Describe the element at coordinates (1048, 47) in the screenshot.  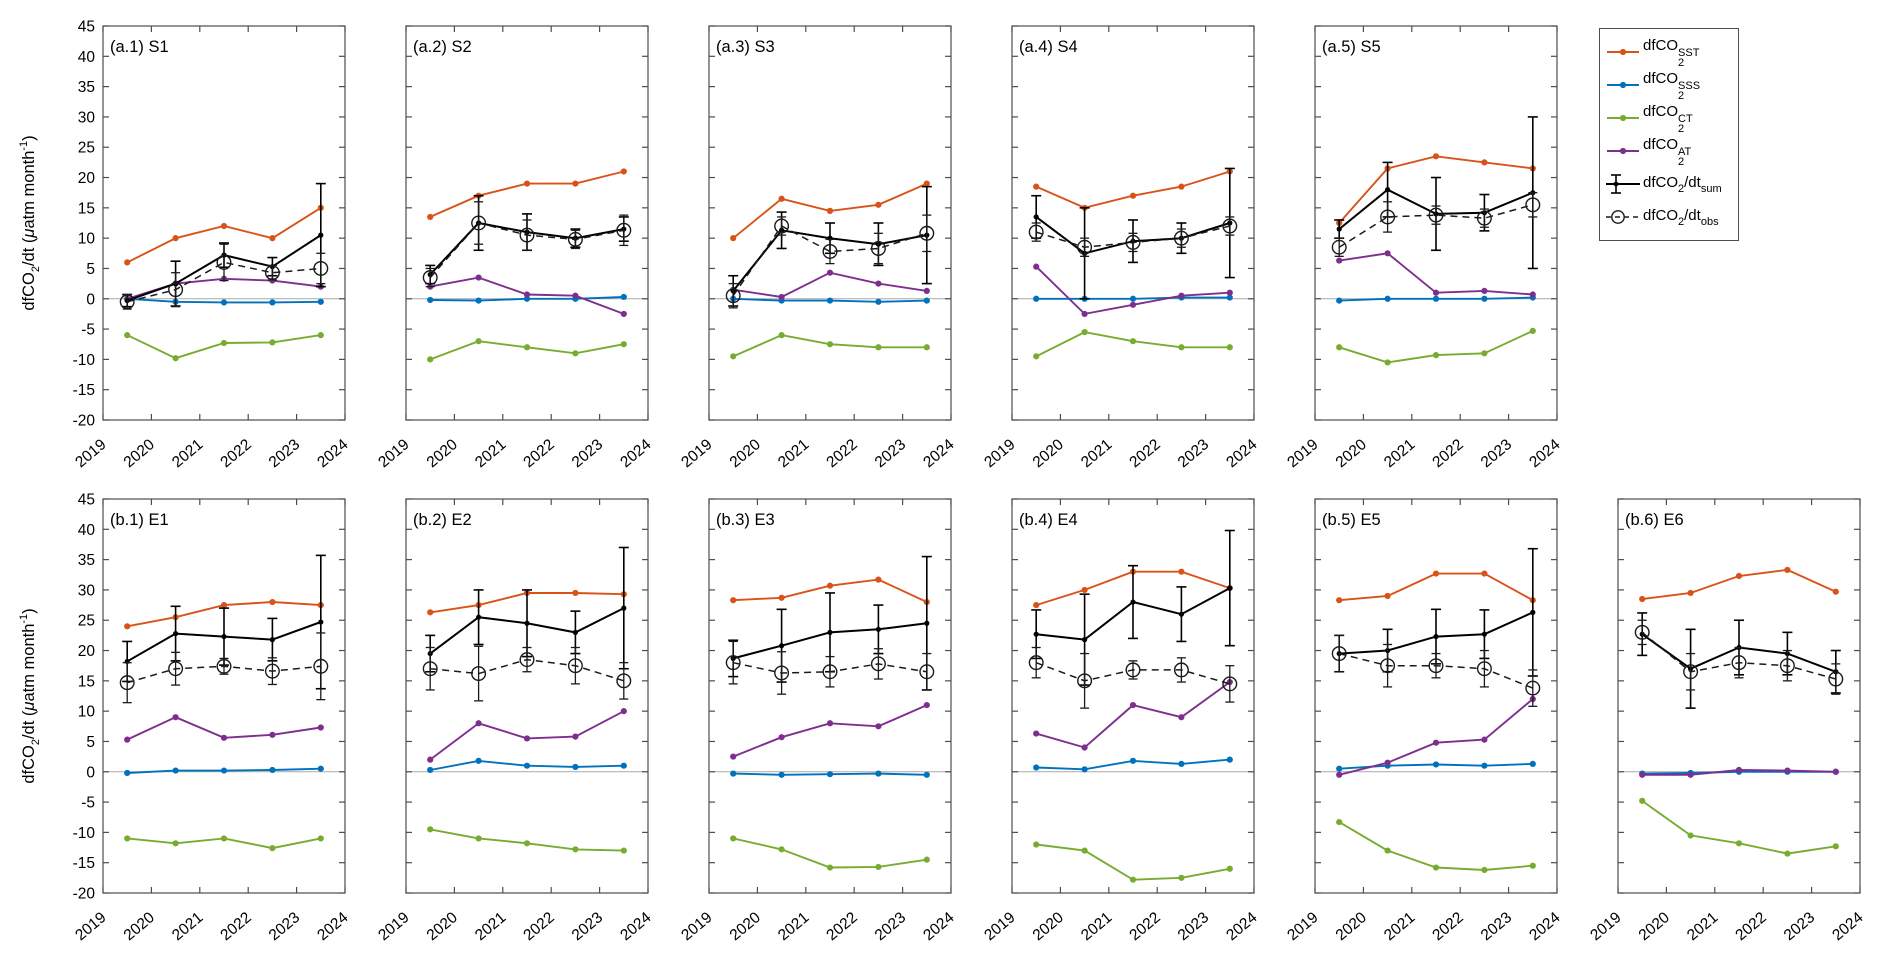
I see `panel-title: (a.4) S4` at that location.